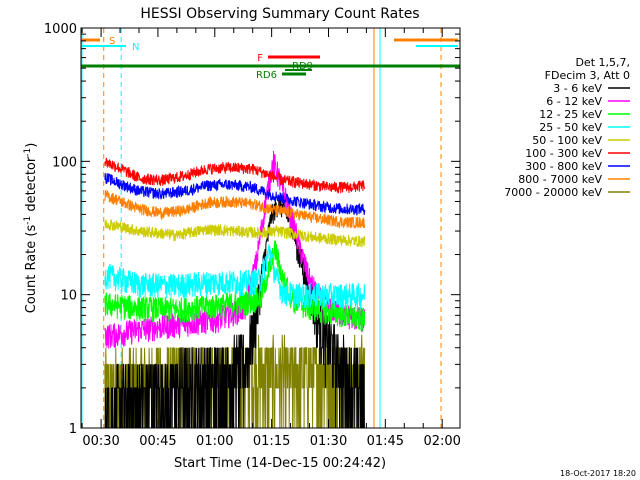 The width and height of the screenshot is (640, 480). I want to click on flag-bars: S N F RD9 RD6, so click(270, 58).